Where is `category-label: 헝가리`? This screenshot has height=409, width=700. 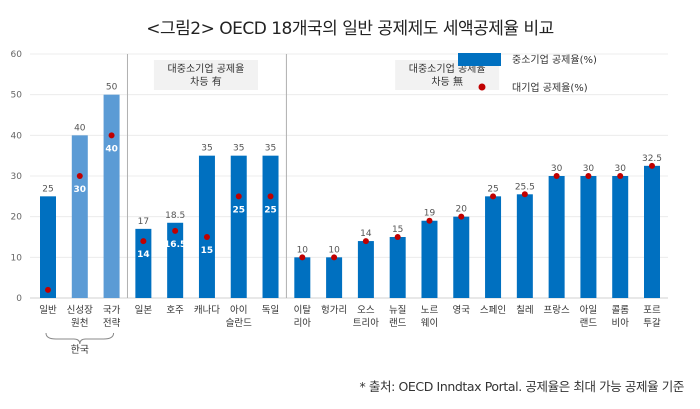 category-label: 헝가리 is located at coordinates (334, 310).